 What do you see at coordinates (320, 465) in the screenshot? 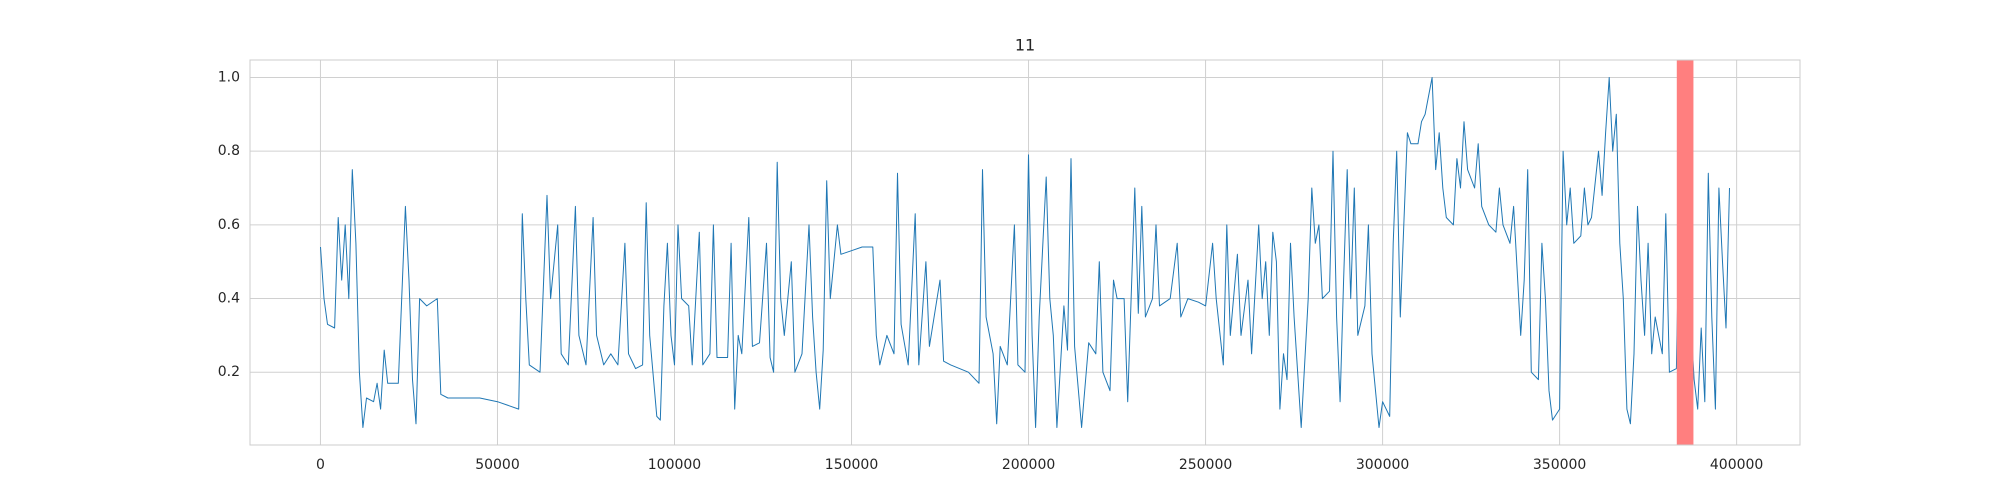
I see `x-tick-label: 0` at bounding box center [320, 465].